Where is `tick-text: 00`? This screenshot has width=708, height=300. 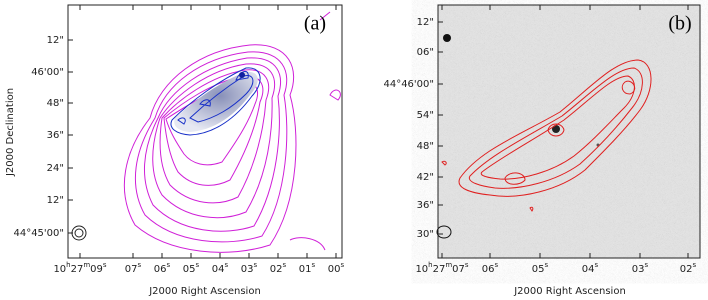
tick-text: 00 is located at coordinates (334, 269).